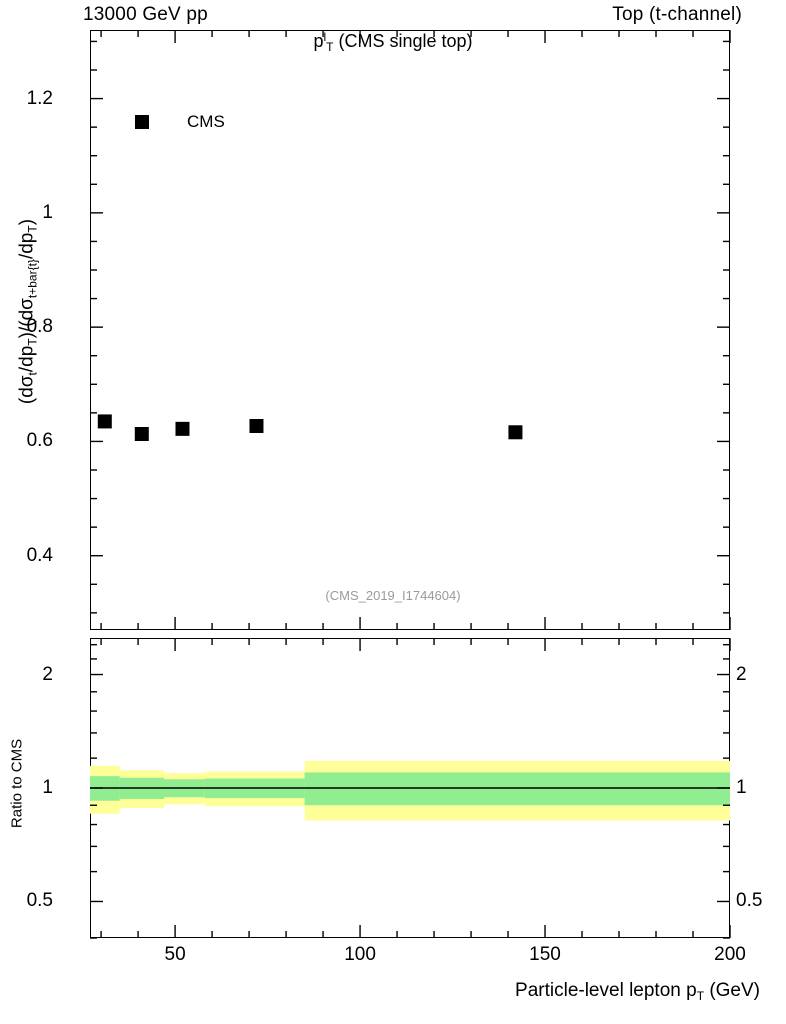  Describe the element at coordinates (47, 674) in the screenshot. I see `y-tick-label-ratio-left-0: 2` at that location.